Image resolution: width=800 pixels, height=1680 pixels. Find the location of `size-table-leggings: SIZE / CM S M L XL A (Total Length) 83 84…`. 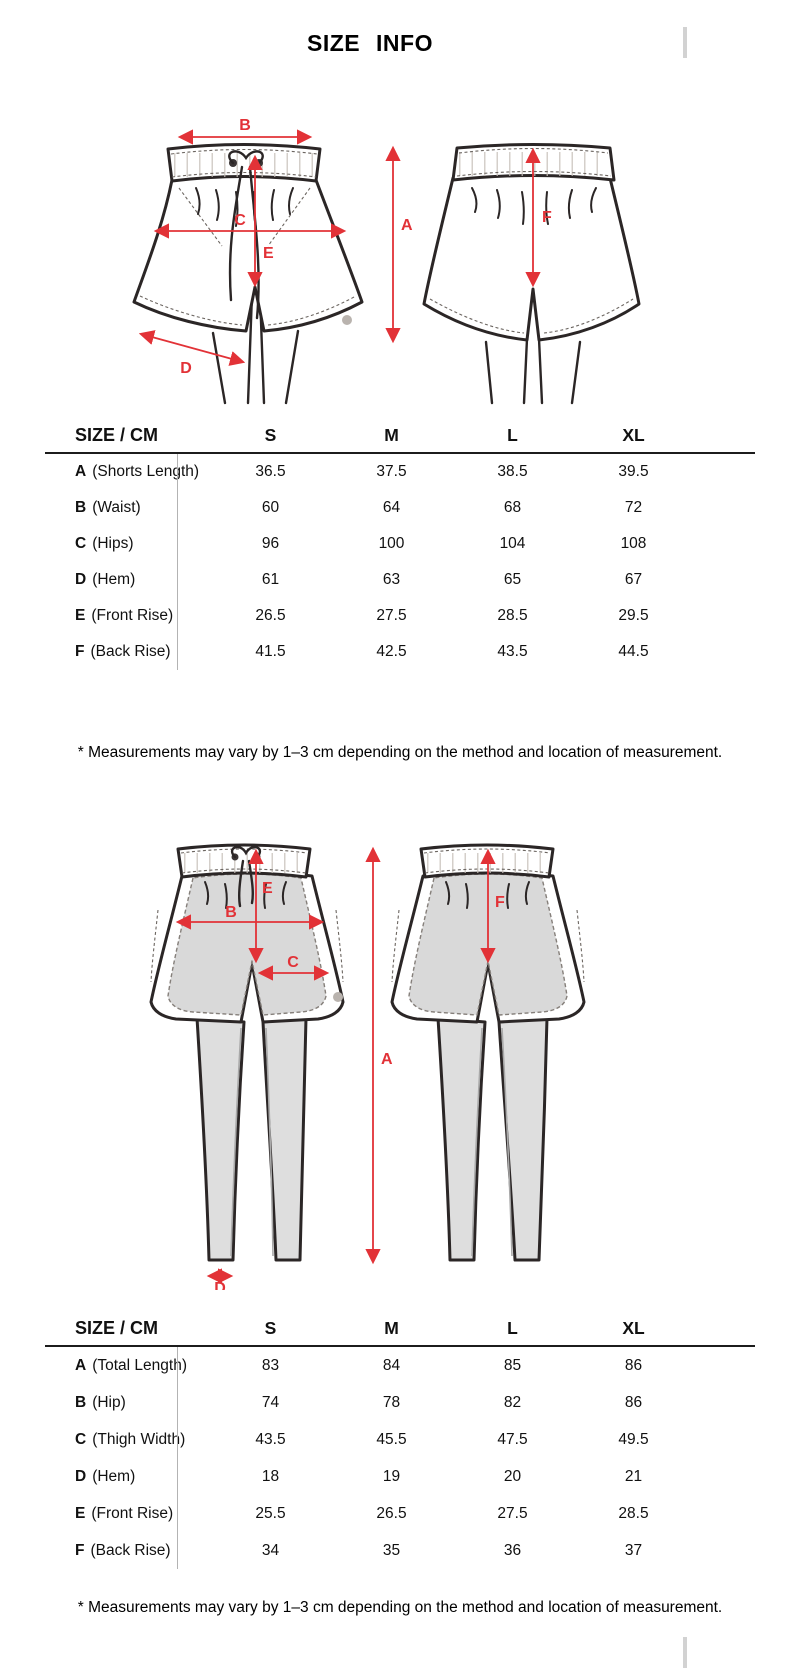

size-table-leggings: SIZE / CM S M L XL A (Total Length) 83 84… is located at coordinates (400, 1440).